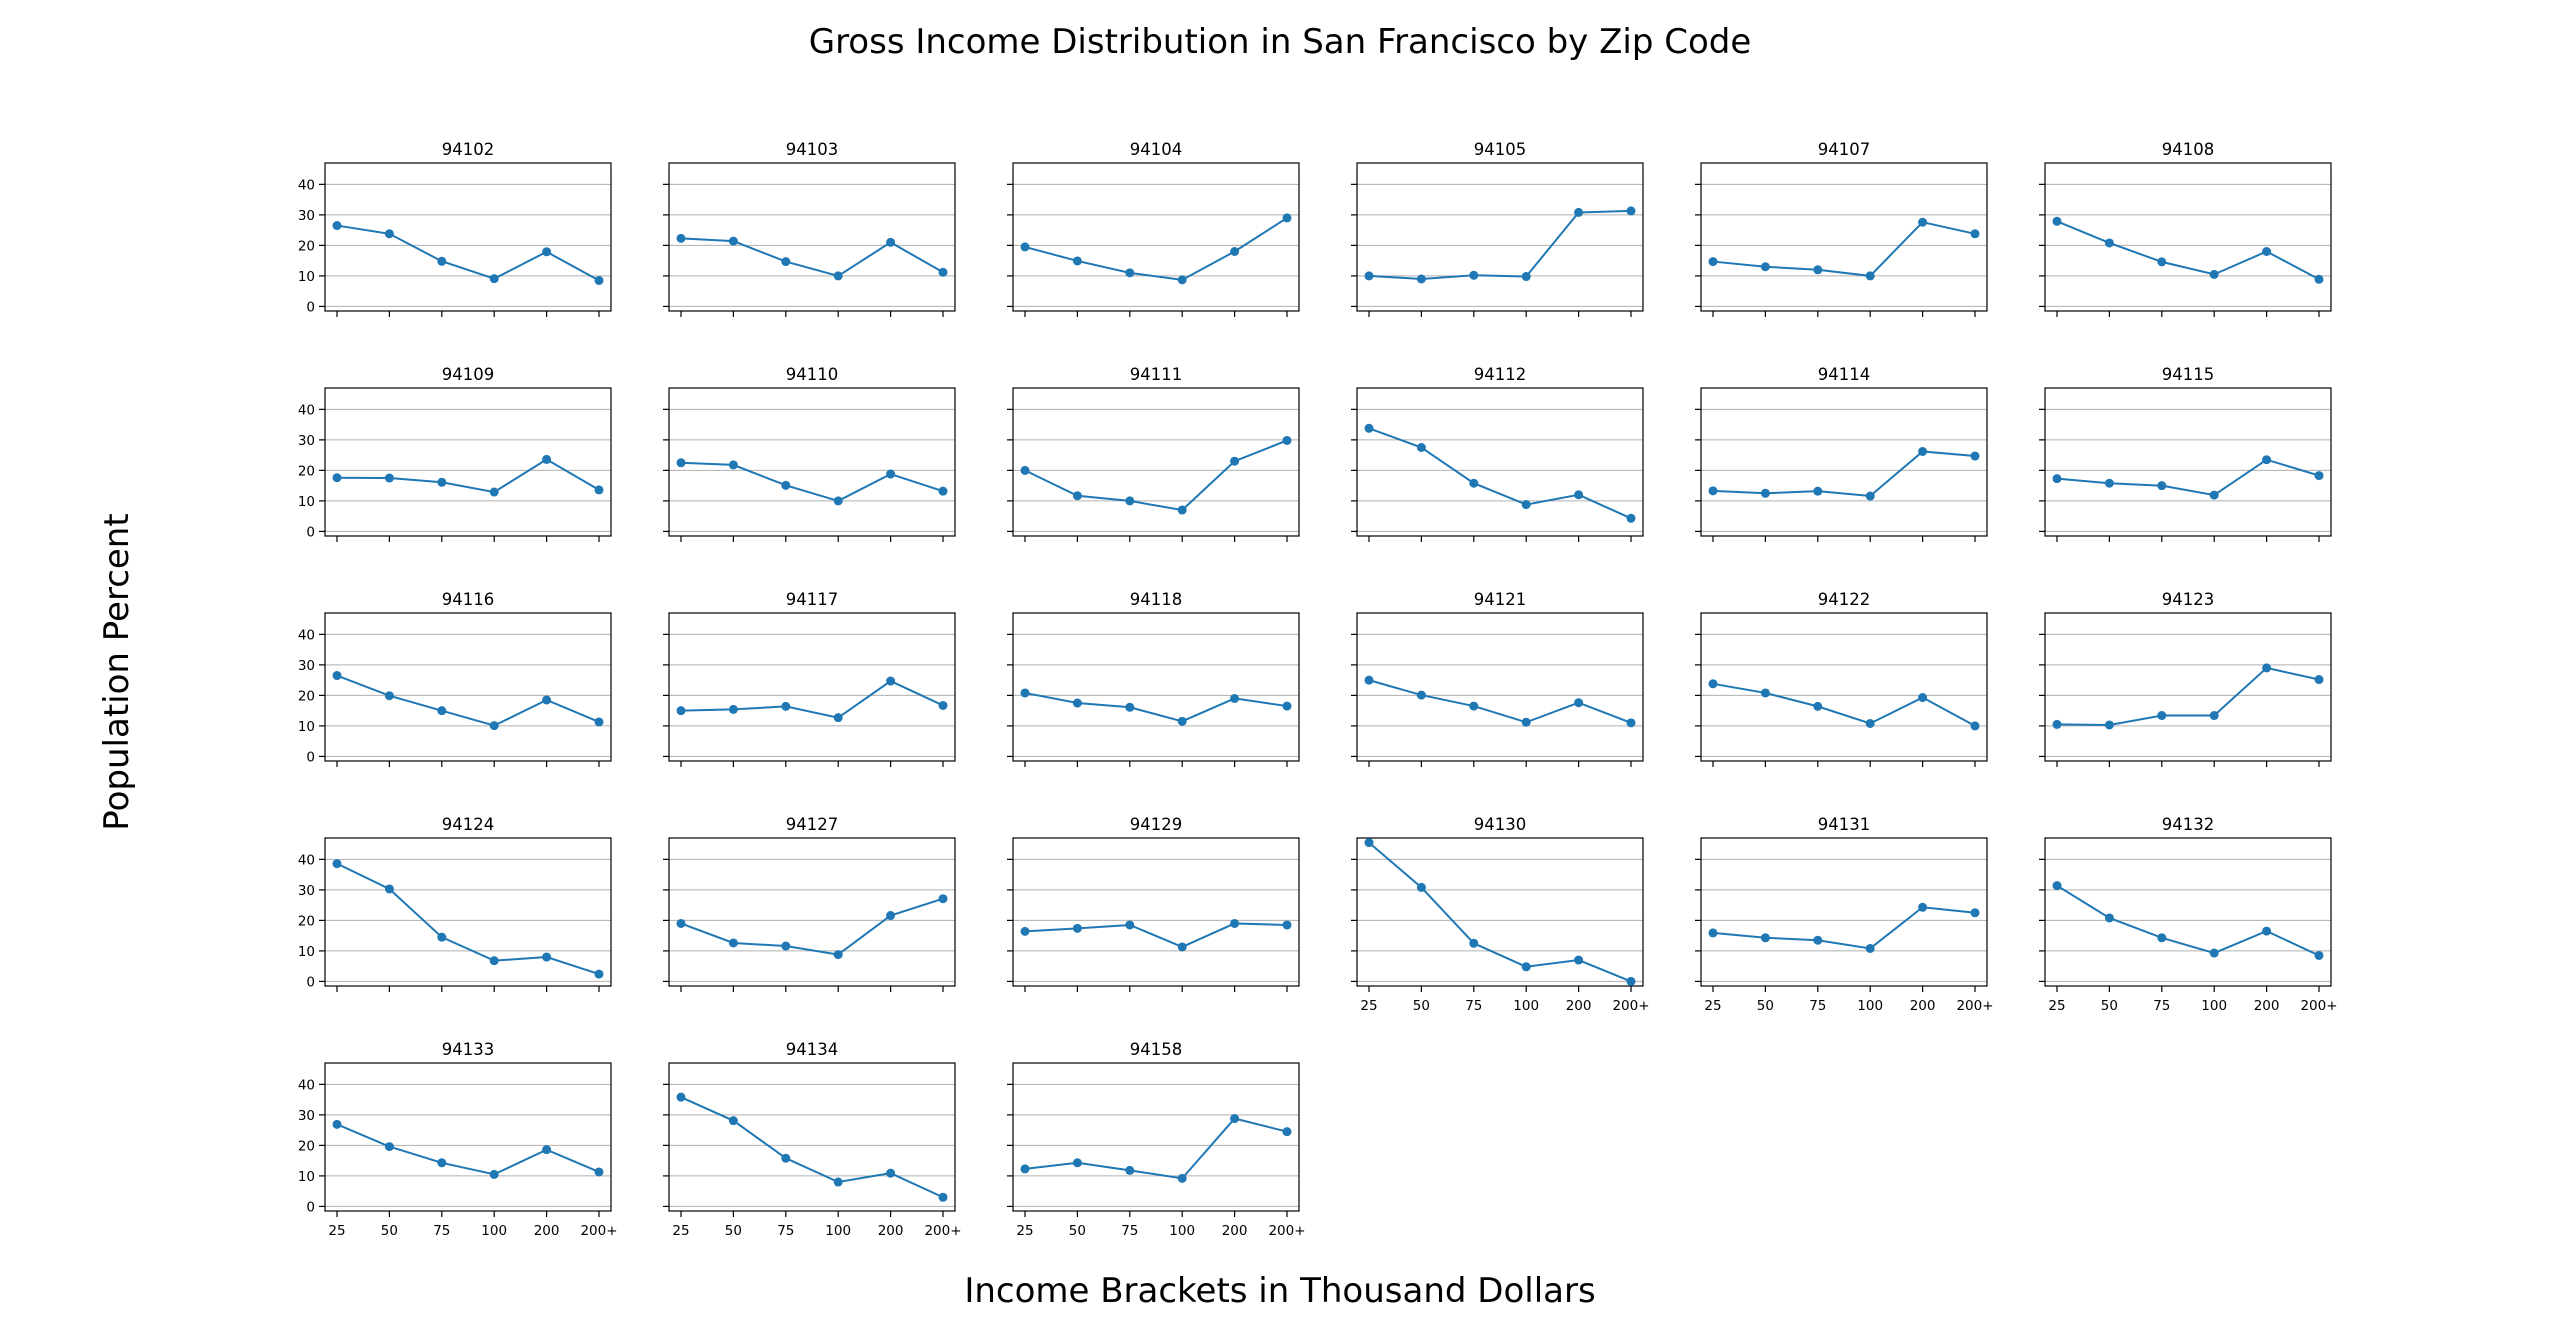  Describe the element at coordinates (1153, 228) in the screenshot. I see `panel-94104: 94104` at that location.